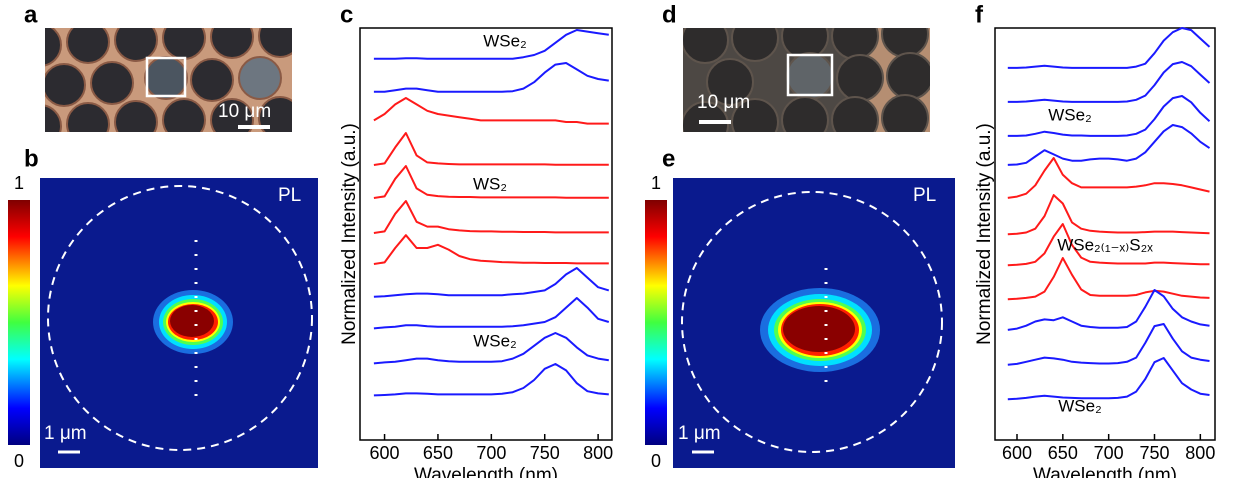 The height and width of the screenshot is (478, 1250). Describe the element at coordinates (31, 14) in the screenshot. I see `panel-label: a` at that location.